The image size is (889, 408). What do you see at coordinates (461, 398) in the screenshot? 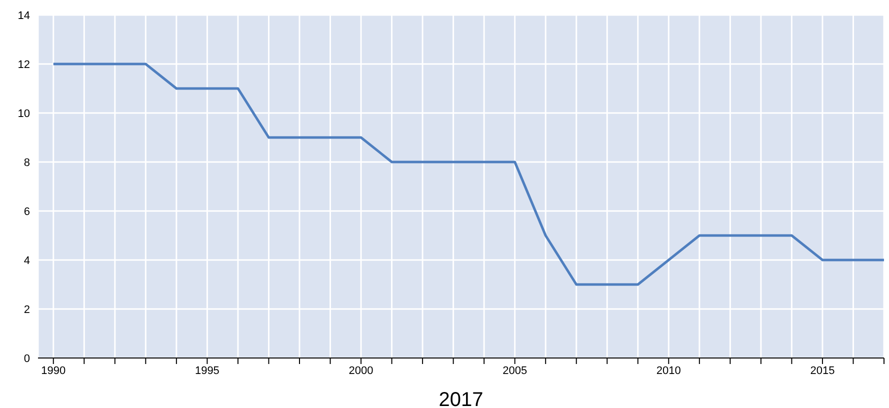
I see `x-axis-title: 2017` at bounding box center [461, 398].